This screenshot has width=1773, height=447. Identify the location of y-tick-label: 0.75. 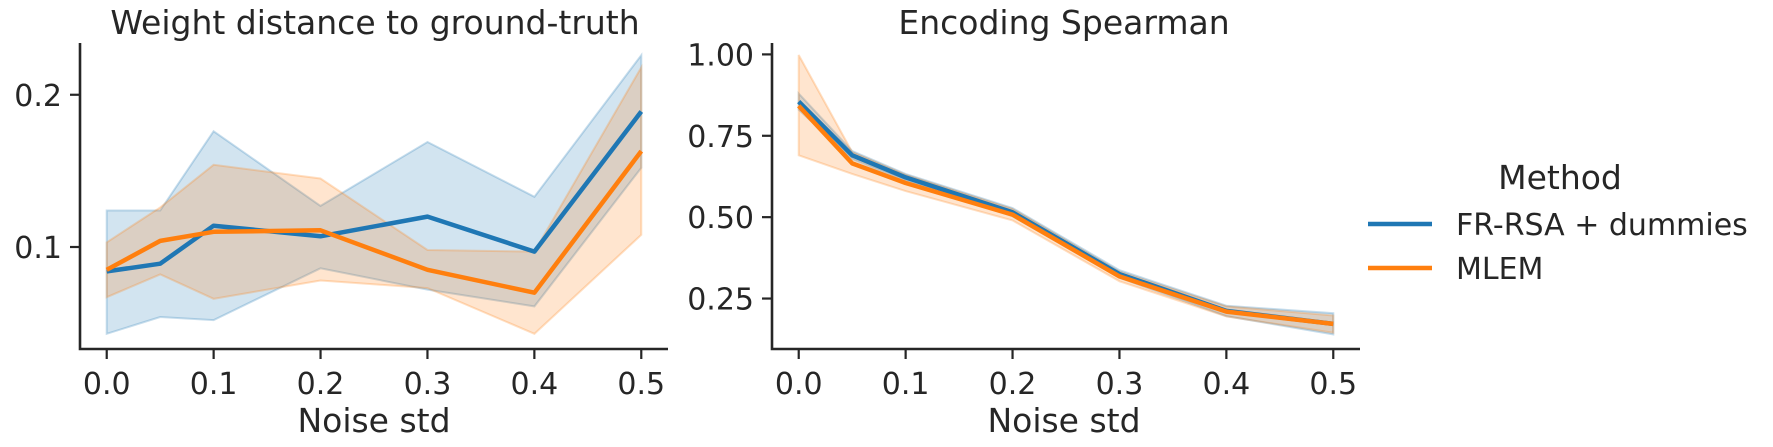
(720, 137).